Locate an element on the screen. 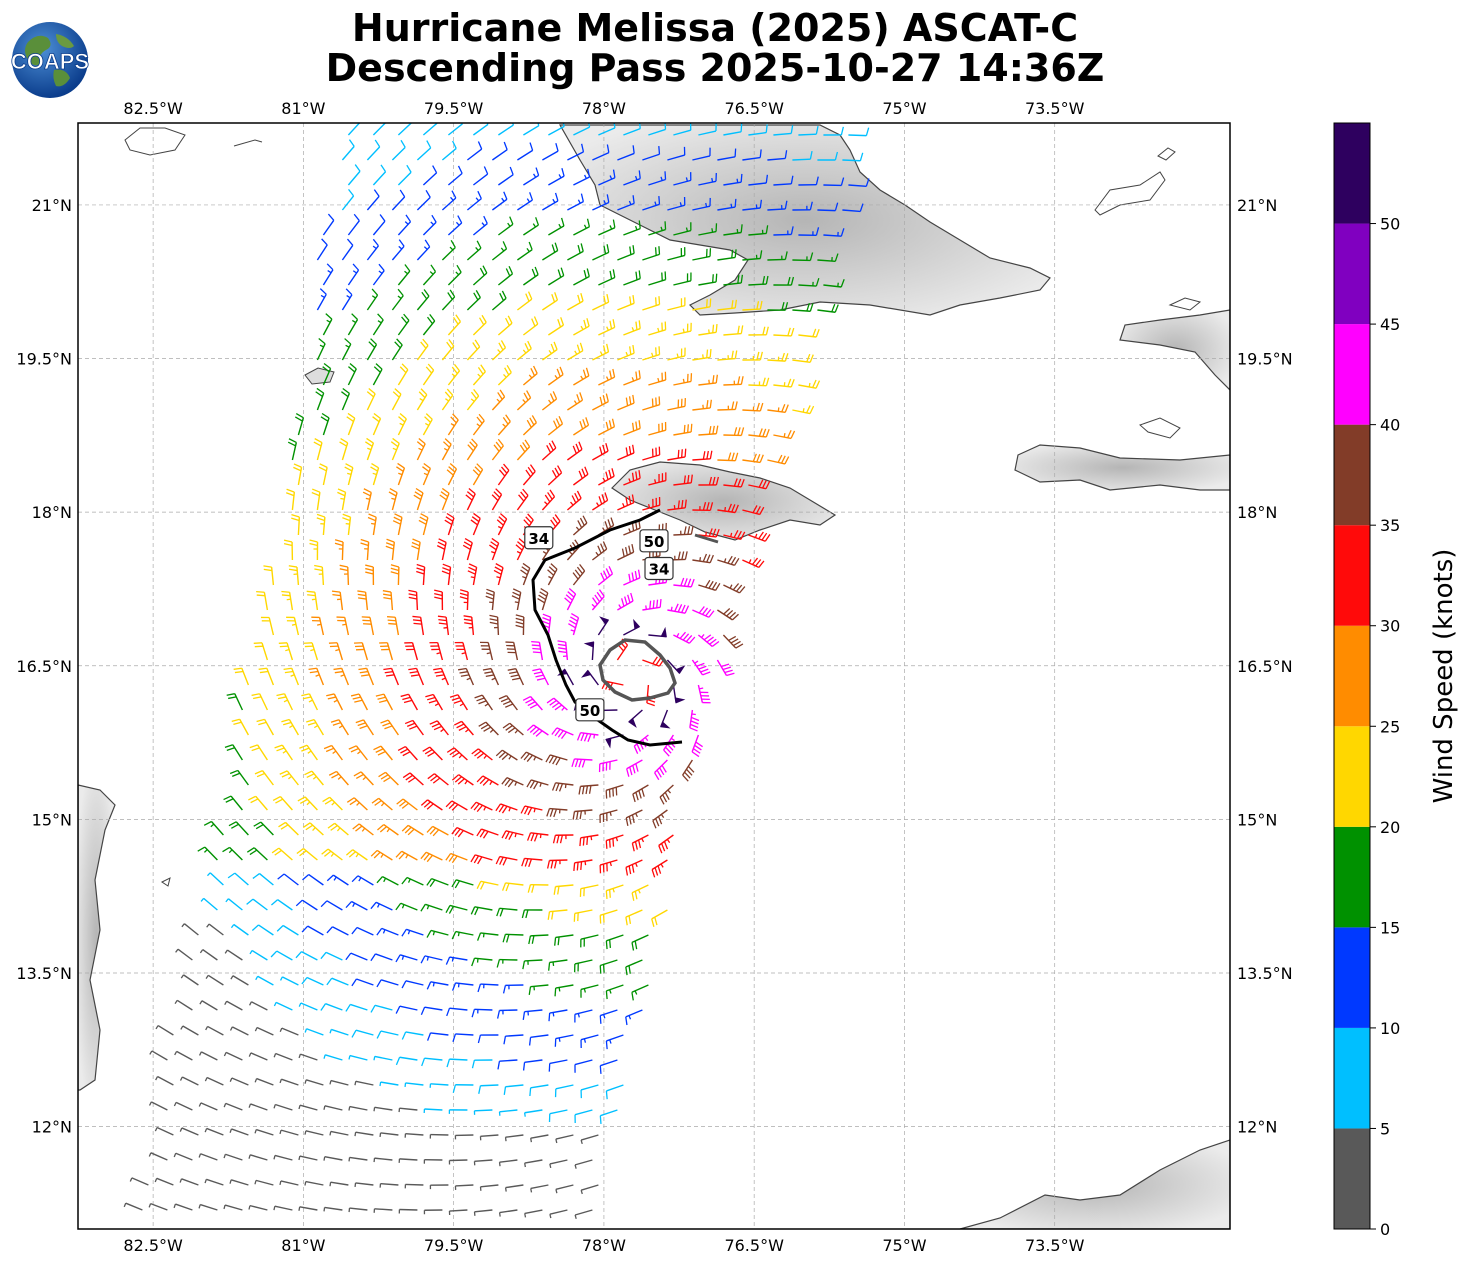 The width and height of the screenshot is (1471, 1264). lat-tick-left-2: 18°N is located at coordinates (52, 512).